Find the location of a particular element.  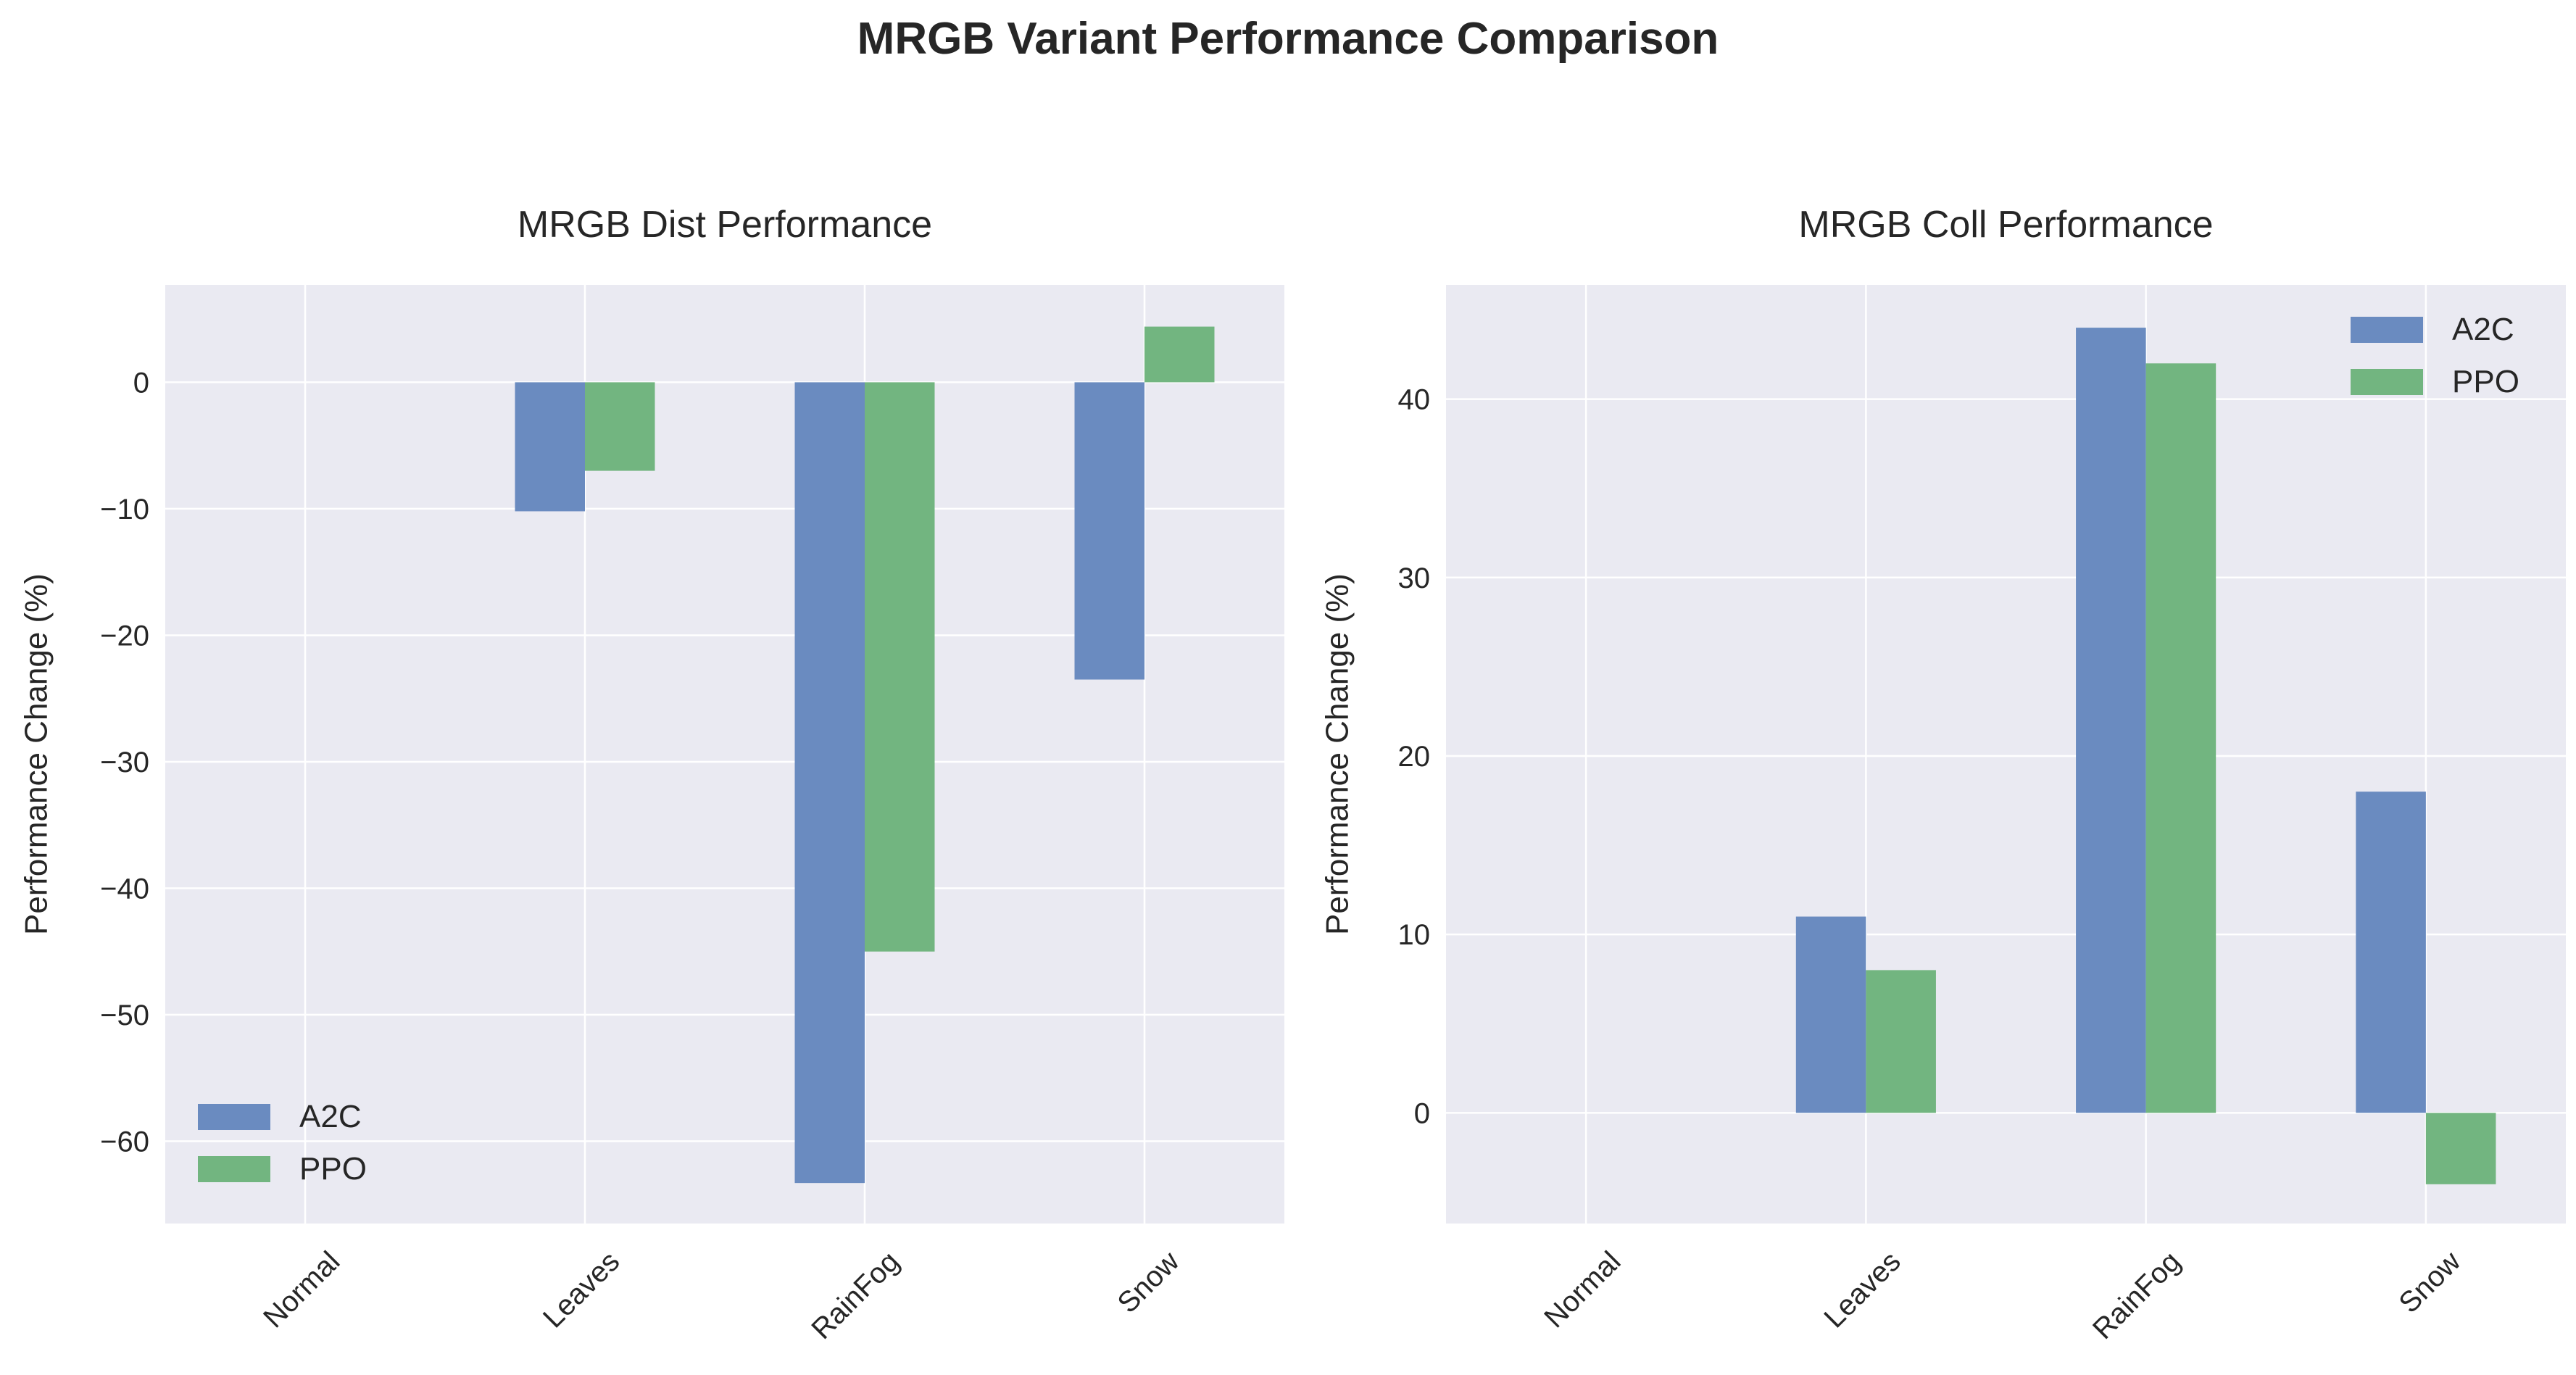

y-tick-label: 10 is located at coordinates (1414, 935).